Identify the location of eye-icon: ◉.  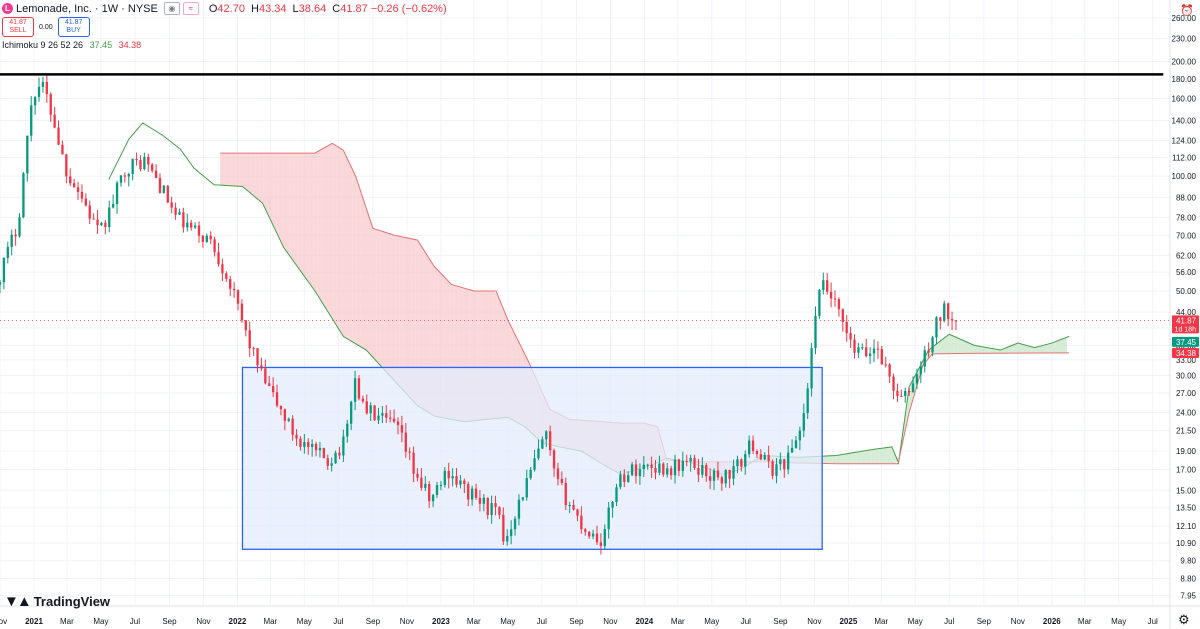
(171, 8).